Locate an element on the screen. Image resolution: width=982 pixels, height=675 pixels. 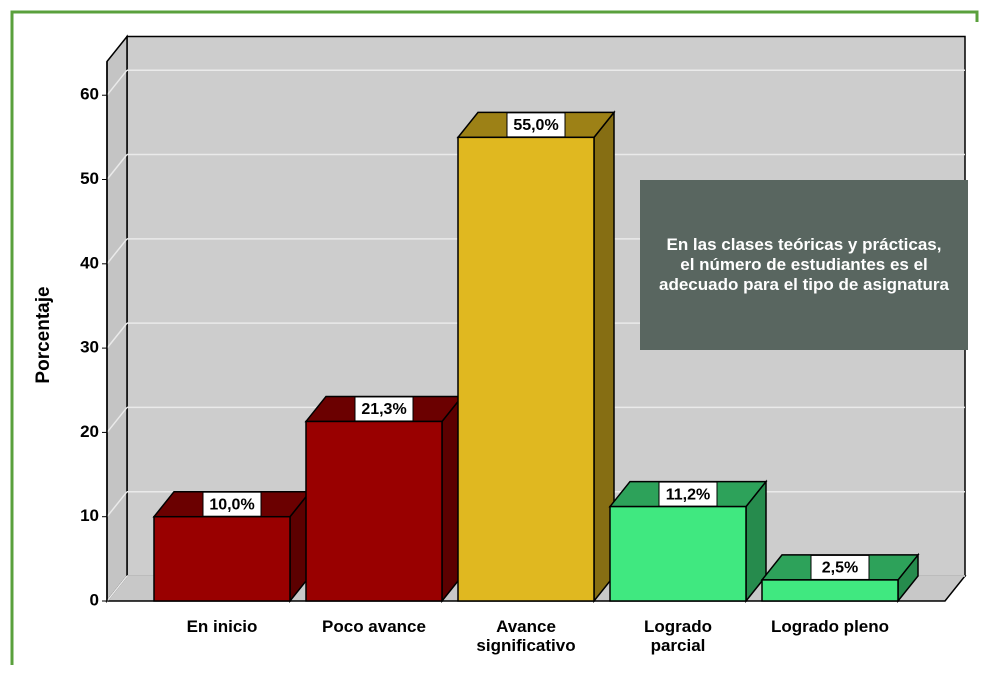
value-label: 21,3% is located at coordinates (383, 409).